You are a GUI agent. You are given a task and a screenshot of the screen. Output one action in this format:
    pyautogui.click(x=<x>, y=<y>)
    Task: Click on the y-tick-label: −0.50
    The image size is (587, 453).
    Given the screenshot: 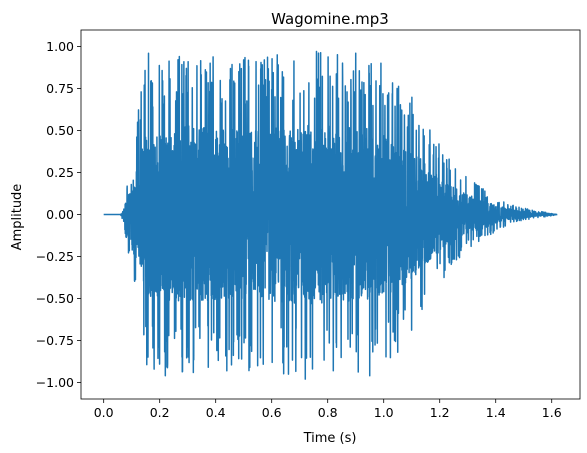 What is the action you would take?
    pyautogui.click(x=55, y=298)
    